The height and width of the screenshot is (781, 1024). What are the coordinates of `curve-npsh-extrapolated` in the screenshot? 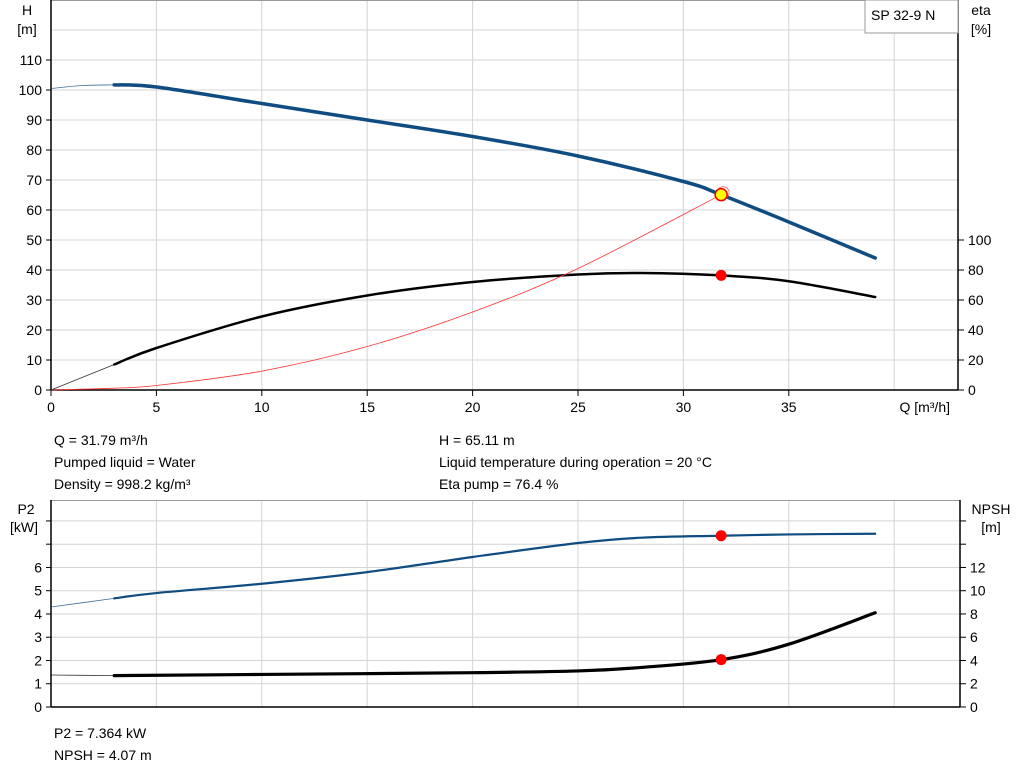 It's located at (82, 675).